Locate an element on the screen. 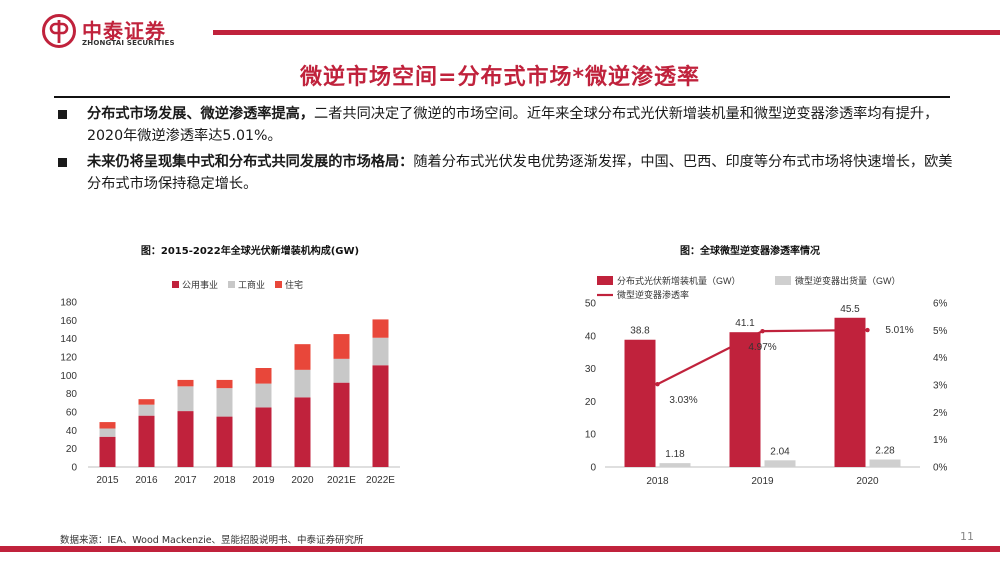 This screenshot has width=1000, height=562. bullet-lead: 未来仍将呈现集中式和分布式共同发展的市场格局： is located at coordinates (250, 162).